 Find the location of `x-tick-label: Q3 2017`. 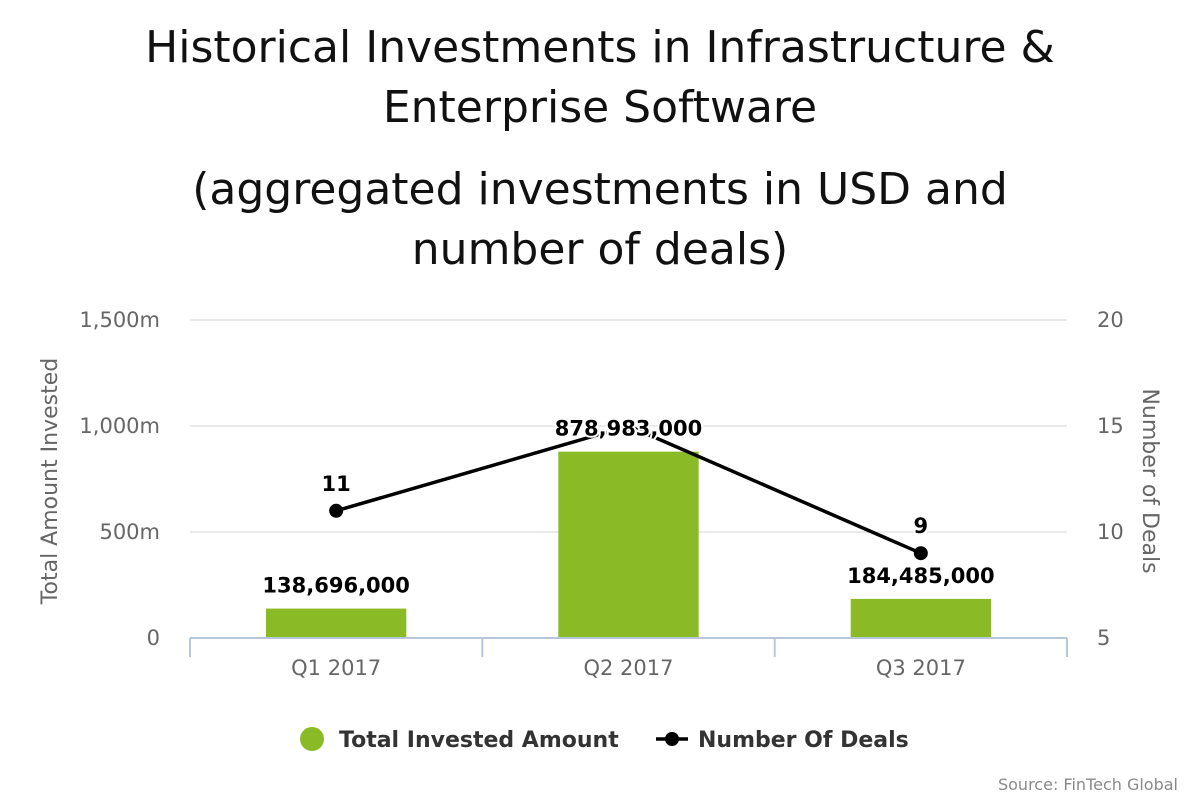

x-tick-label: Q3 2017 is located at coordinates (921, 668).